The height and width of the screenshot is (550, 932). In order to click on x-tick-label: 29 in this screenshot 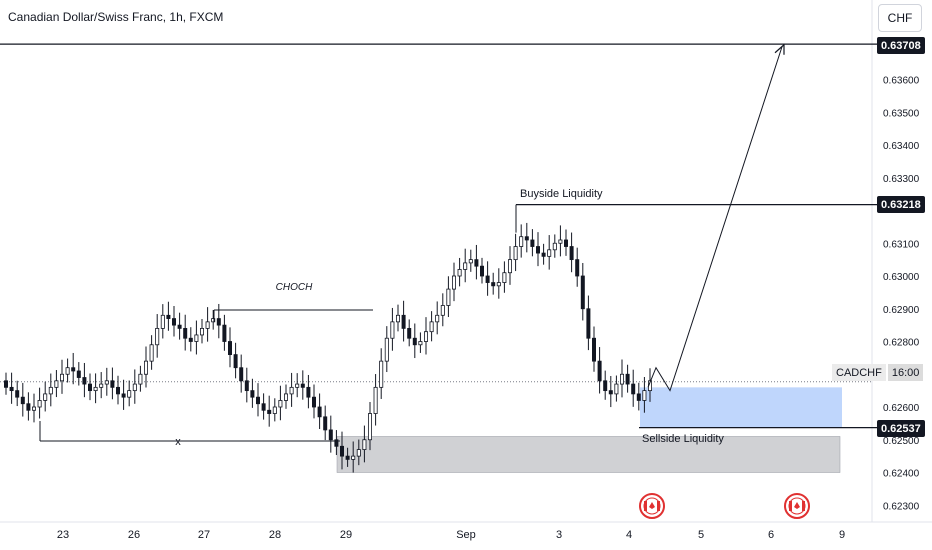, I will do `click(346, 535)`.